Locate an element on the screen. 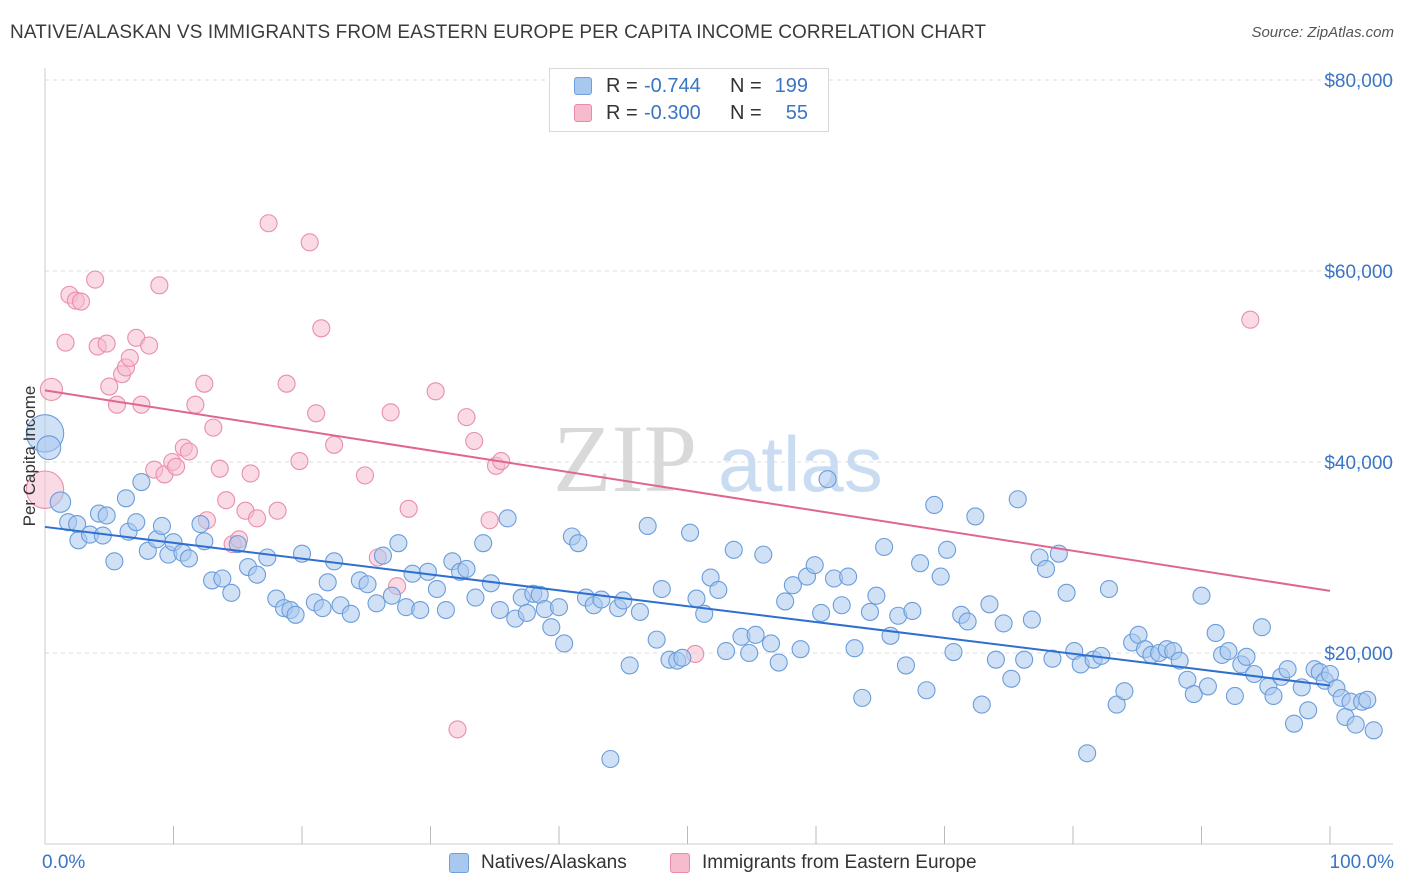 The width and height of the screenshot is (1406, 892). legend-label: Natives/Alaskans is located at coordinates (554, 862).